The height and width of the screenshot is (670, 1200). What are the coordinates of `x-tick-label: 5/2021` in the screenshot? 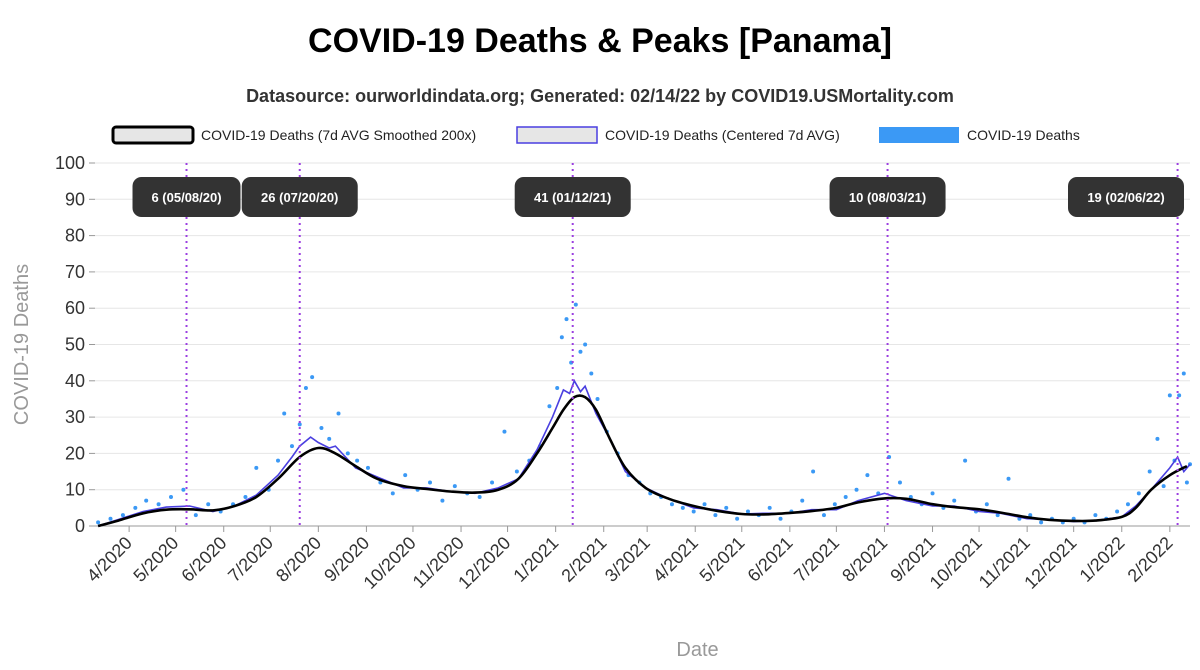 It's located at (722, 559).